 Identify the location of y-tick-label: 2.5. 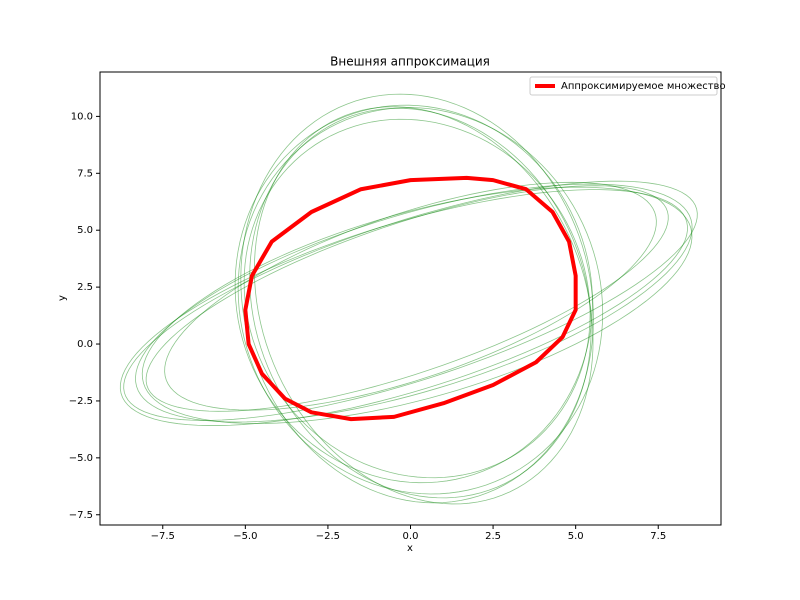
(85, 287).